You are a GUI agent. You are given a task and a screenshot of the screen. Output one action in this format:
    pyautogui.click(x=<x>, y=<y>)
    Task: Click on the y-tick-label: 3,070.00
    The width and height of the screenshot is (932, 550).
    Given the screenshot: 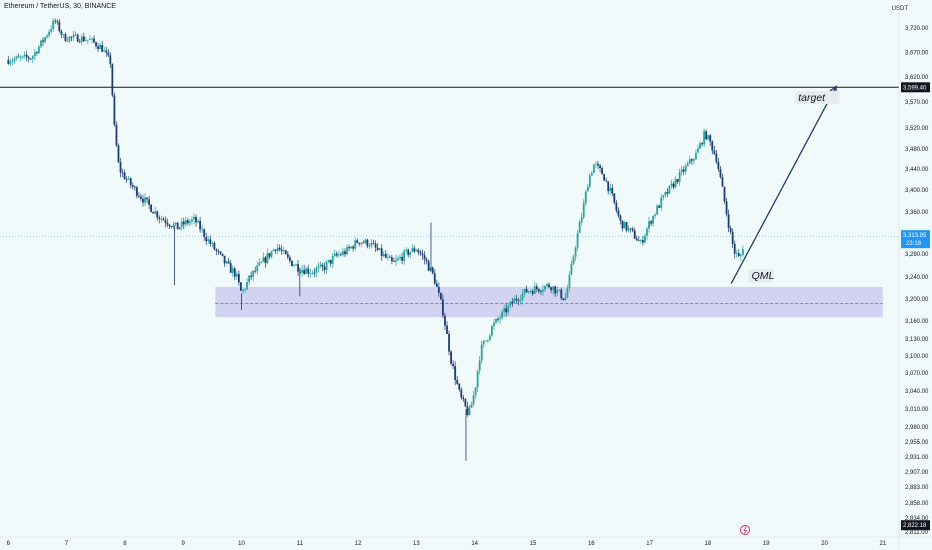 What is the action you would take?
    pyautogui.click(x=917, y=374)
    